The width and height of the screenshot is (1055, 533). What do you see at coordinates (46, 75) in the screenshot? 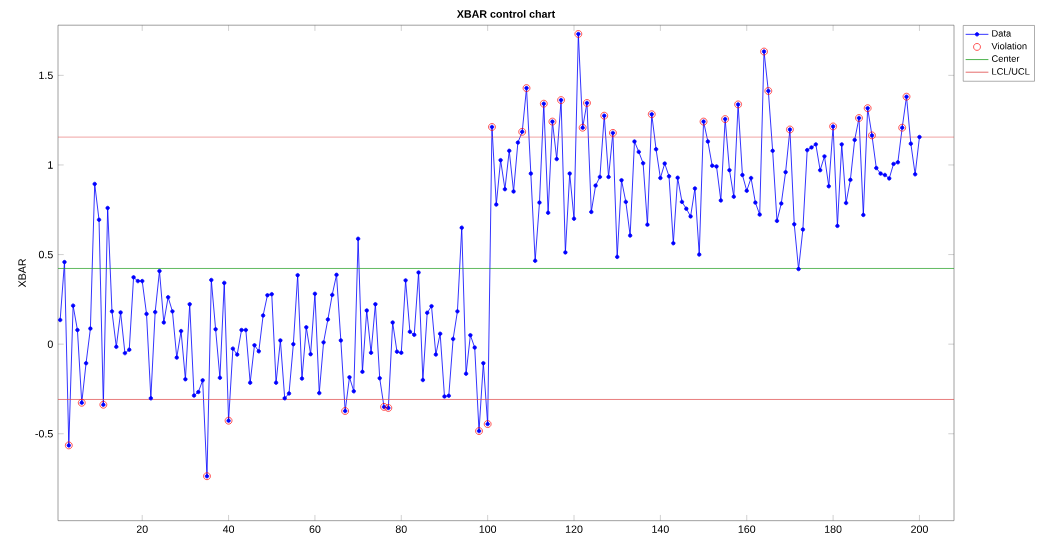
I see `y-tick-label: 1.5` at bounding box center [46, 75].